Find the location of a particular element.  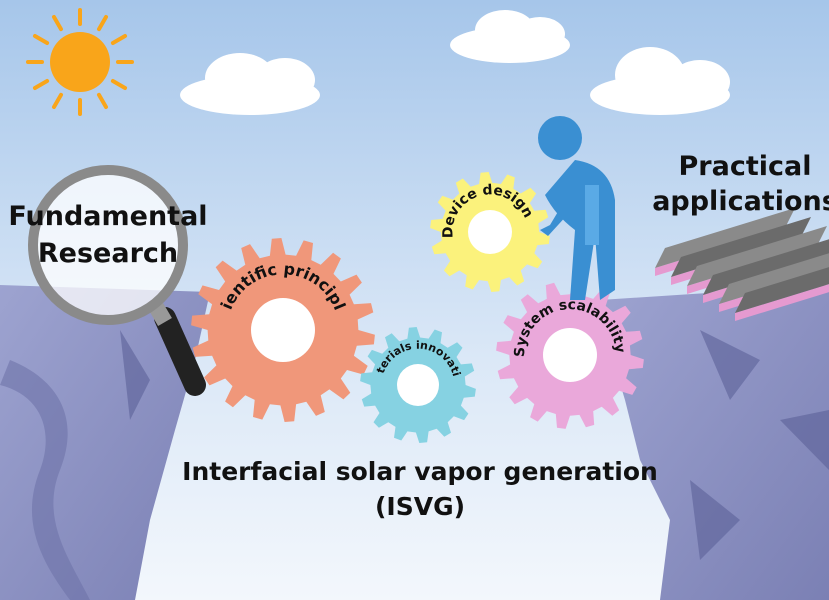

magnifier is located at coordinates (117, 280).